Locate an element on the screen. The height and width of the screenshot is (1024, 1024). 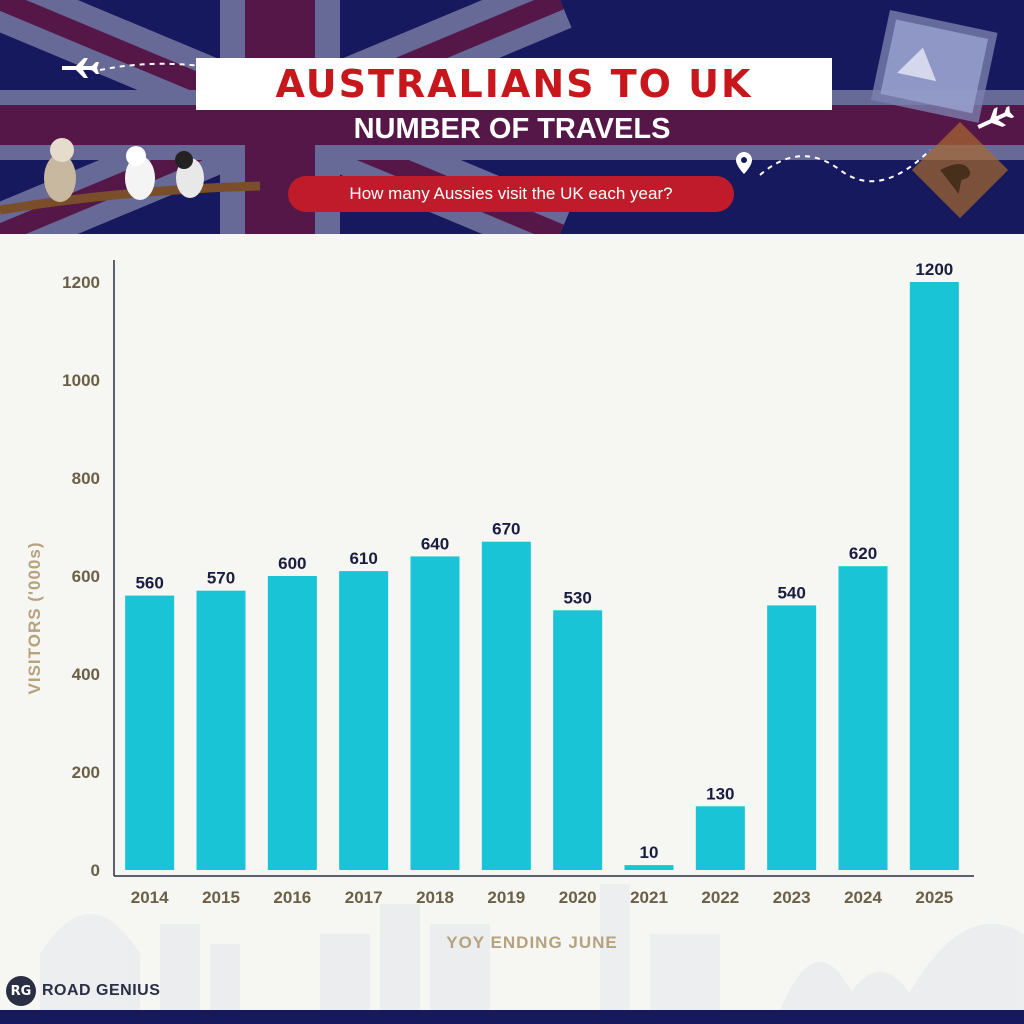
y-tick-label: 600 is located at coordinates (86, 576).